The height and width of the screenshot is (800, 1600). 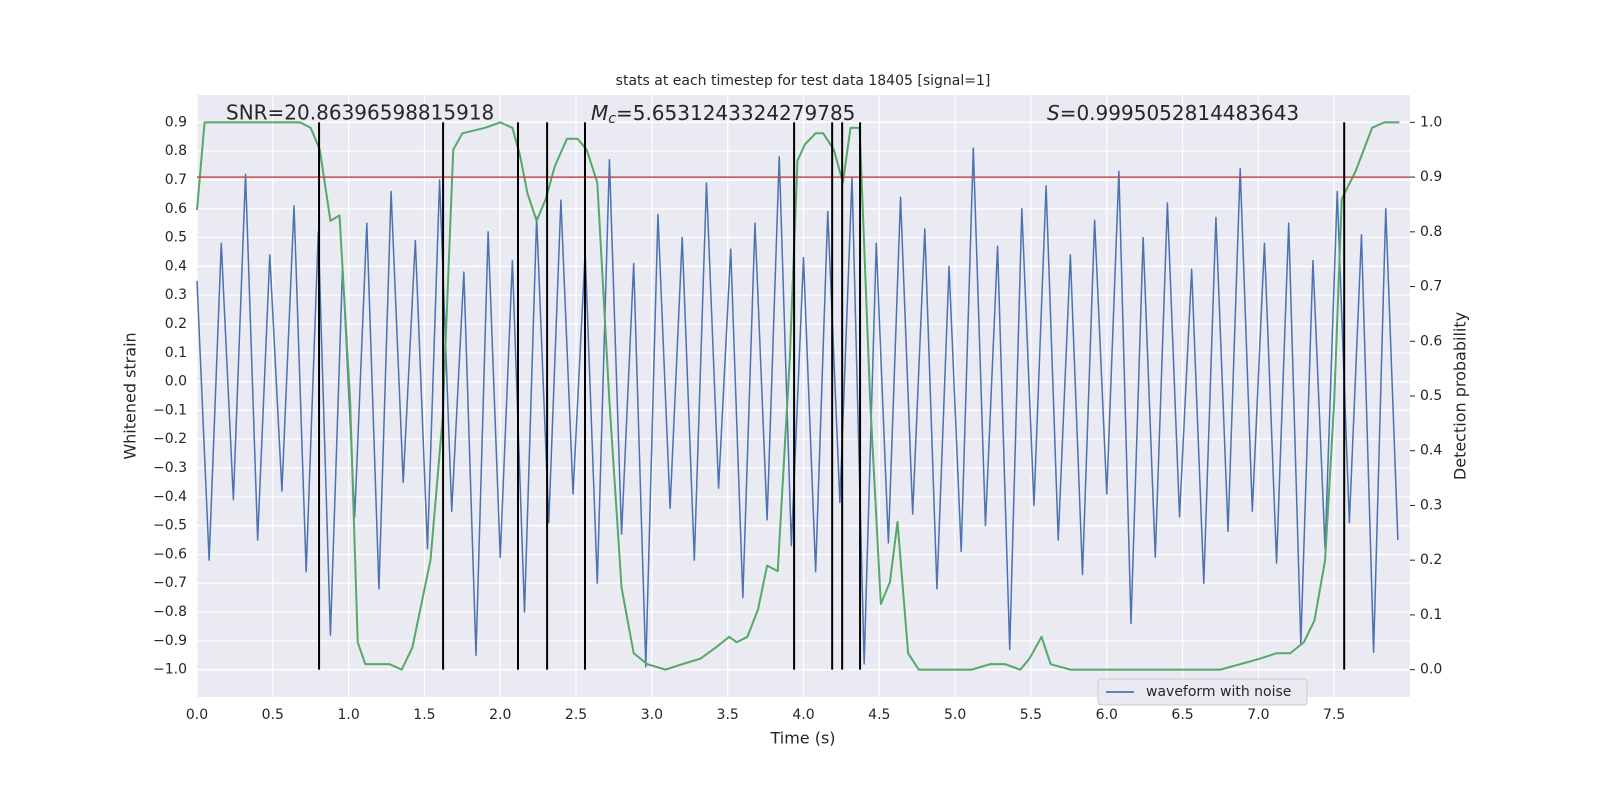 What do you see at coordinates (1182, 715) in the screenshot?
I see `x-tick-label: 6.5` at bounding box center [1182, 715].